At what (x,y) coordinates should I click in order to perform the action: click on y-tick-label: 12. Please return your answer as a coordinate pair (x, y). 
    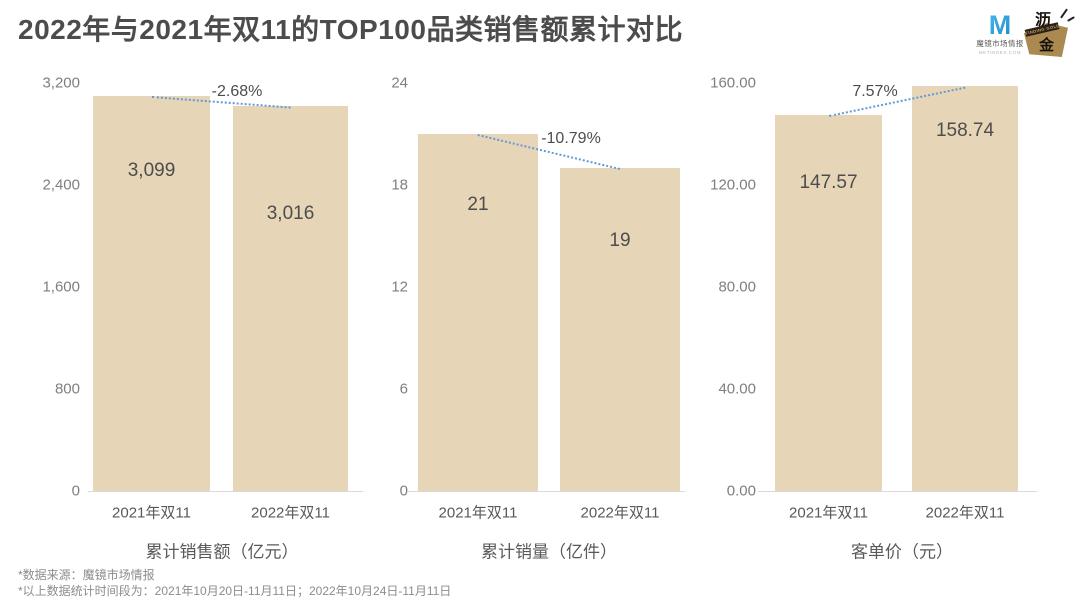
    Looking at the image, I should click on (399, 287).